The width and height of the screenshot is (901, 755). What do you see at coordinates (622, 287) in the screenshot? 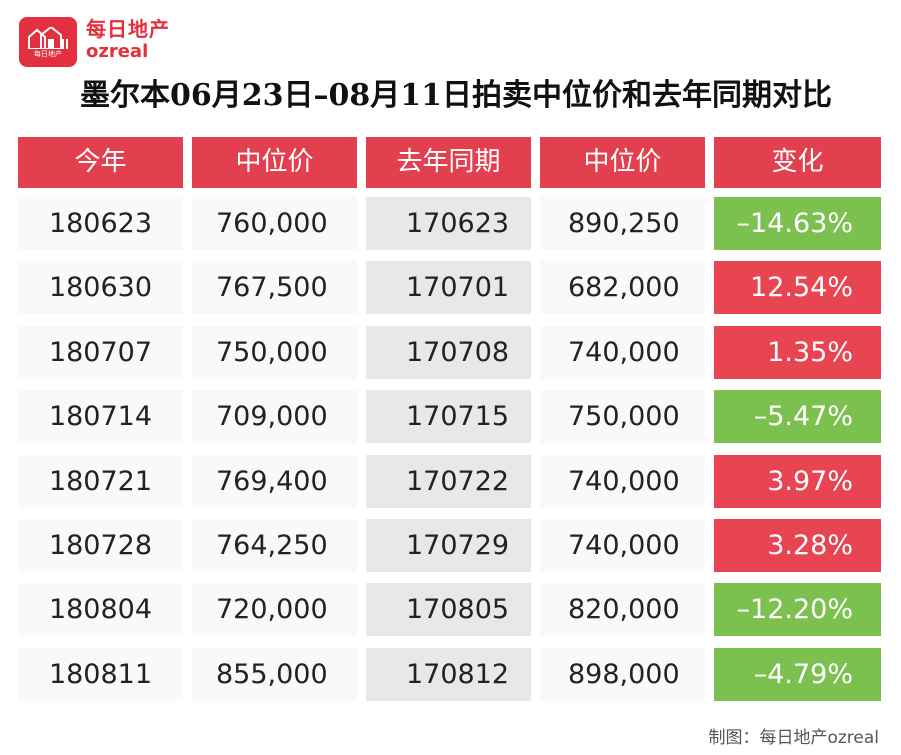
I see `table-cell: 682,000` at bounding box center [622, 287].